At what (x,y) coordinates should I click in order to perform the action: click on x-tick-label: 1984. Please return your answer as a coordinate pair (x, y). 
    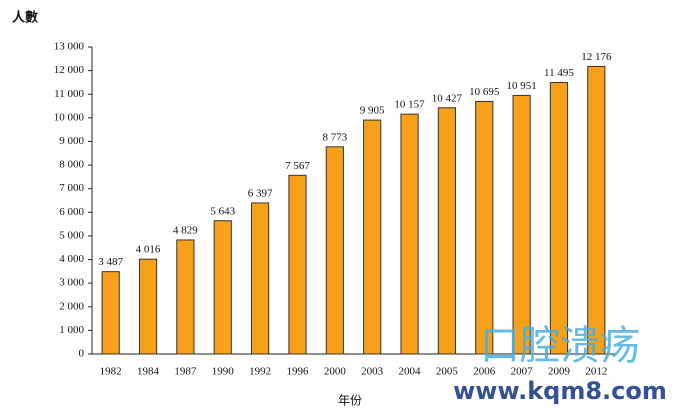
    Looking at the image, I should click on (148, 372).